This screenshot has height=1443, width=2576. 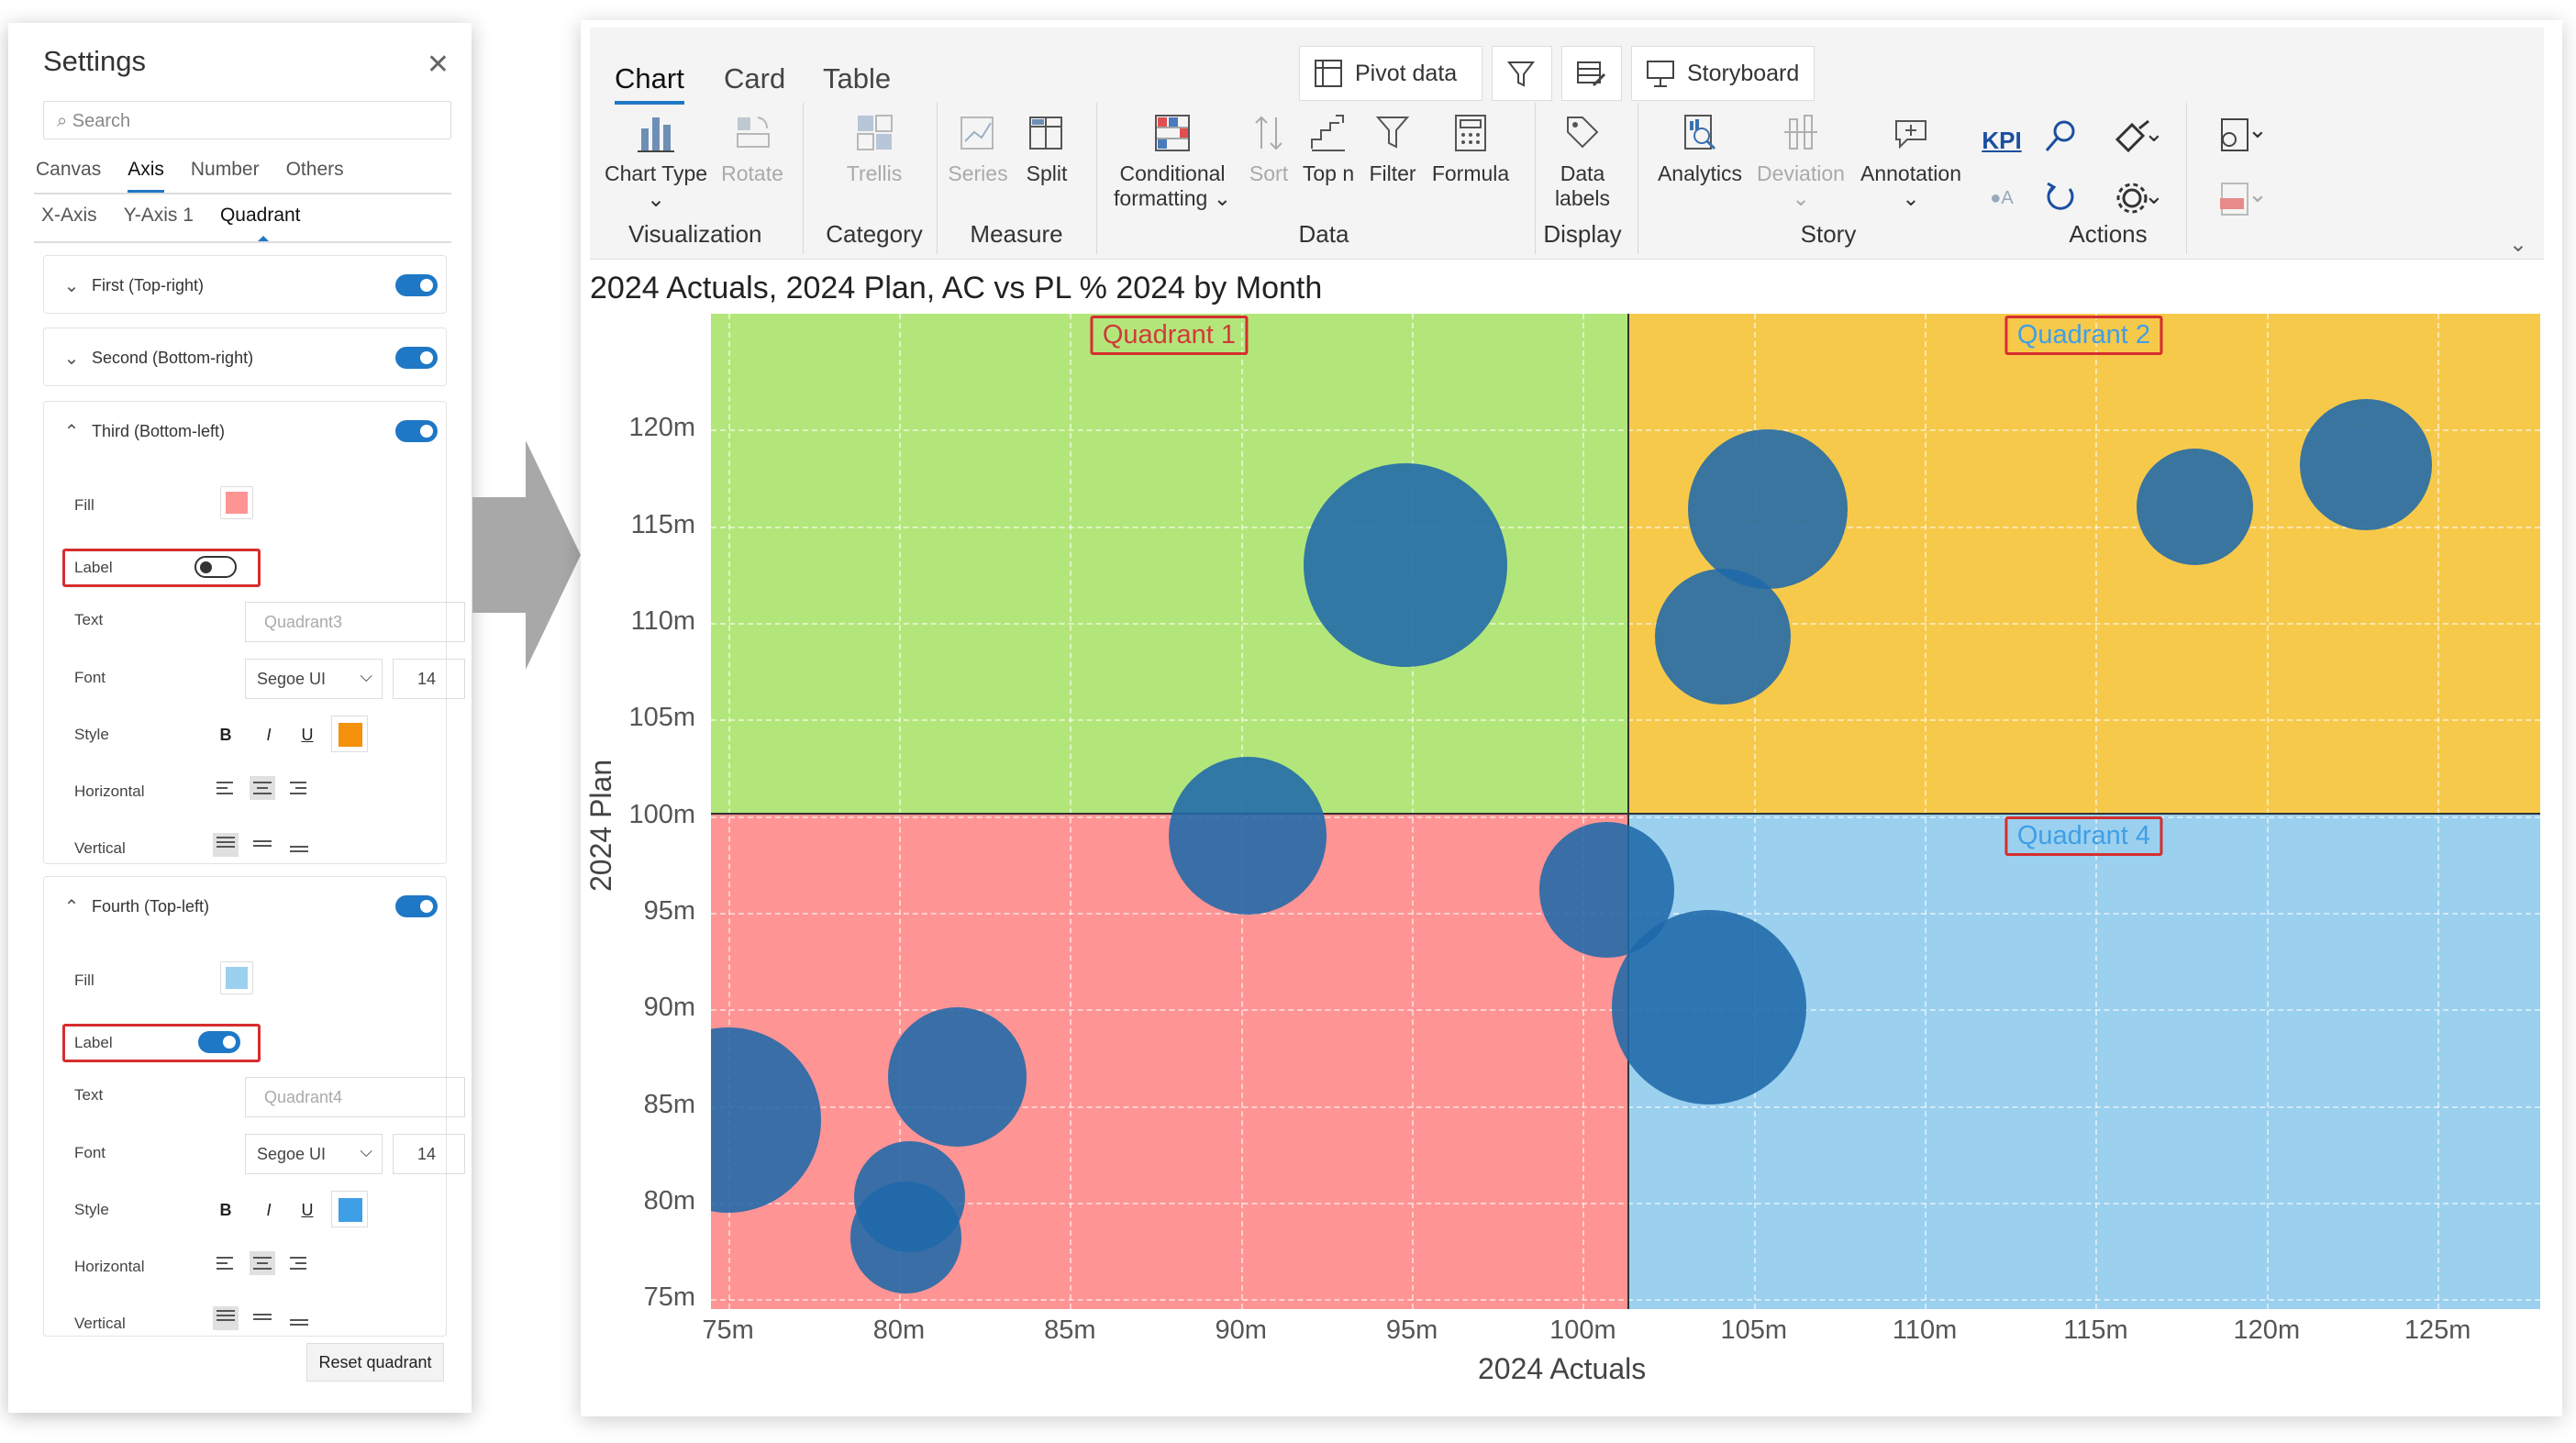 I want to click on fourth-label-toggle, so click(x=219, y=1042).